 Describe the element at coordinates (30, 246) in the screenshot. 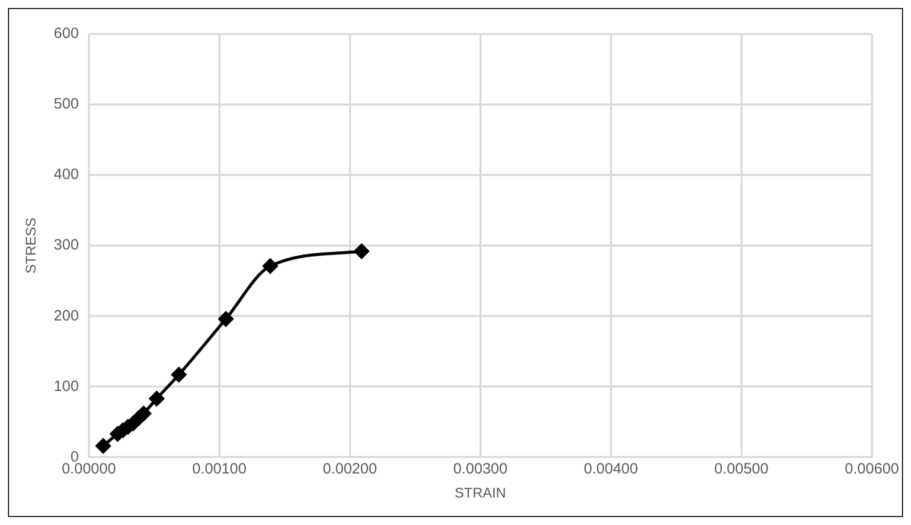

I see `y-axis-title: STRESS` at that location.